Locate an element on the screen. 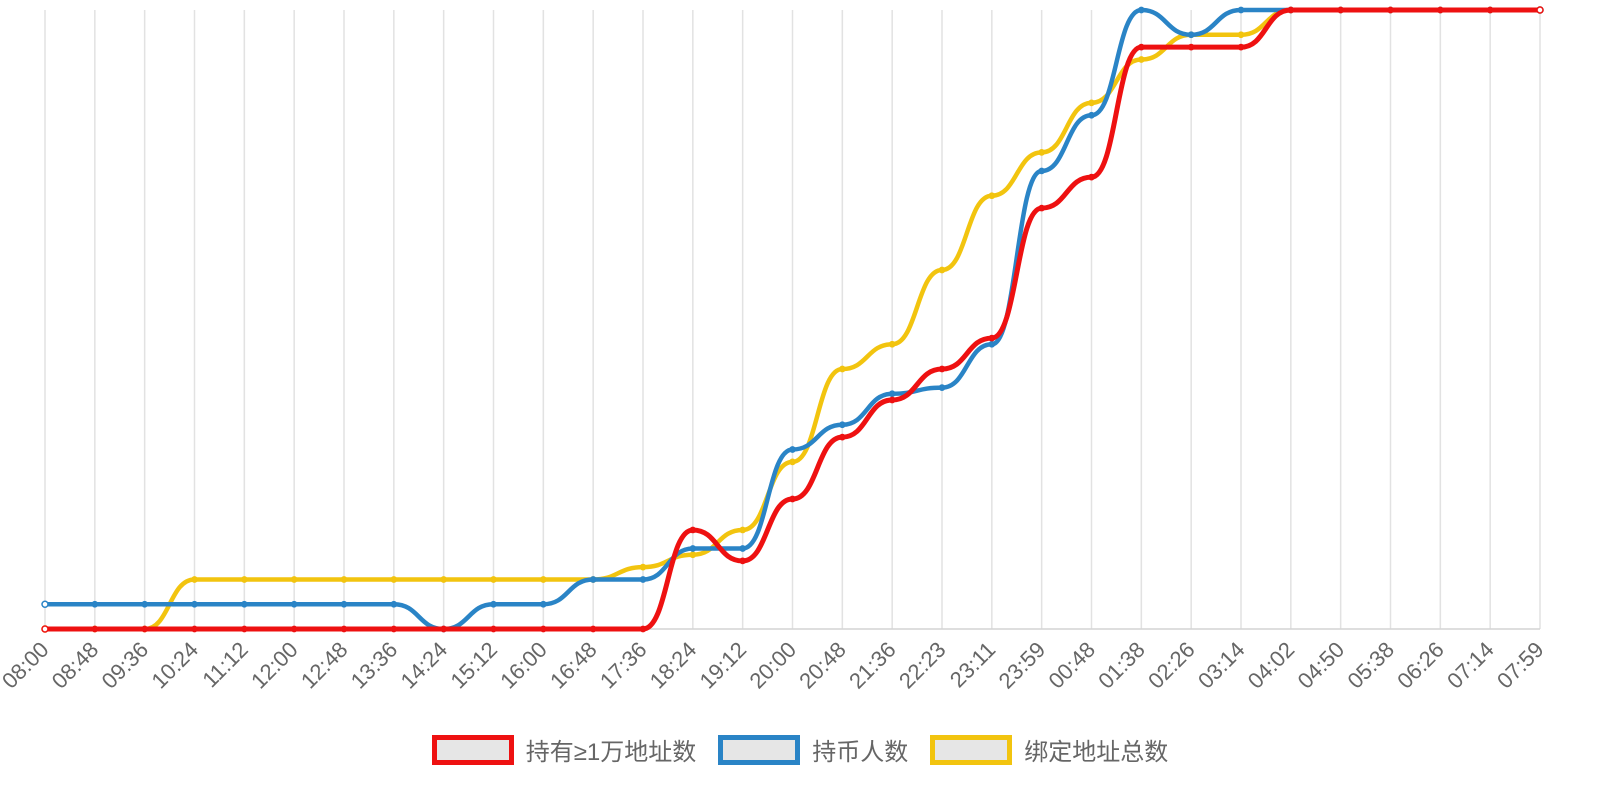 This screenshot has height=800, width=1600. x-tick-label-21: 00:48 is located at coordinates (1071, 665).